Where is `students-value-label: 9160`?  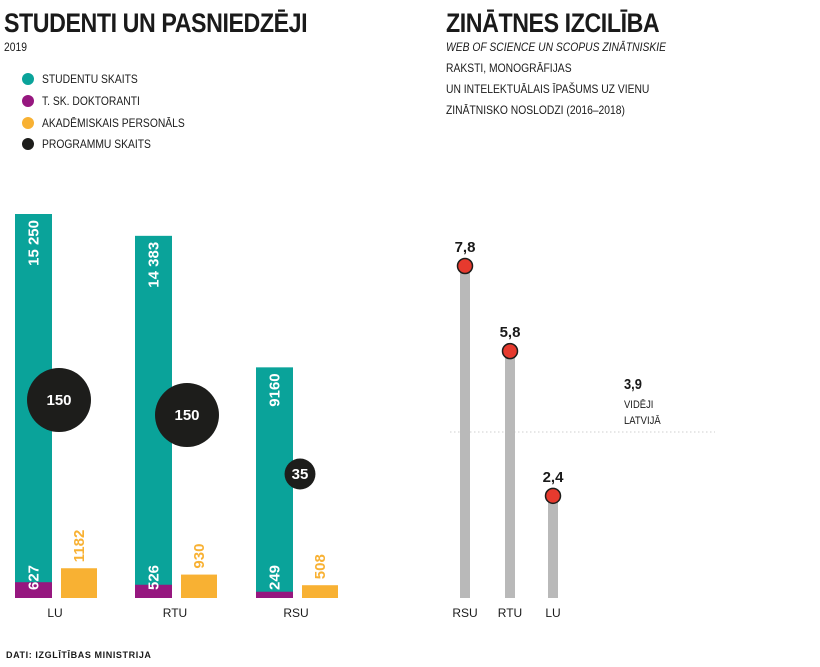 students-value-label: 9160 is located at coordinates (275, 389).